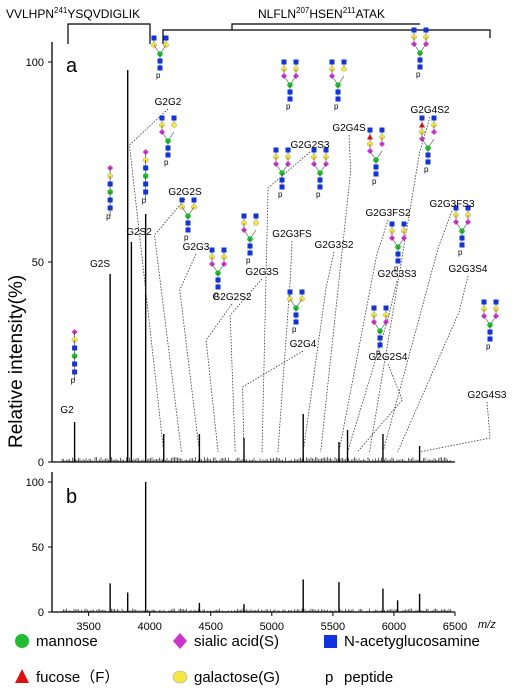 This screenshot has width=517, height=697. I want to click on peptide-label-1: VVLHPN241YSQVDIGLIK, so click(73, 13).